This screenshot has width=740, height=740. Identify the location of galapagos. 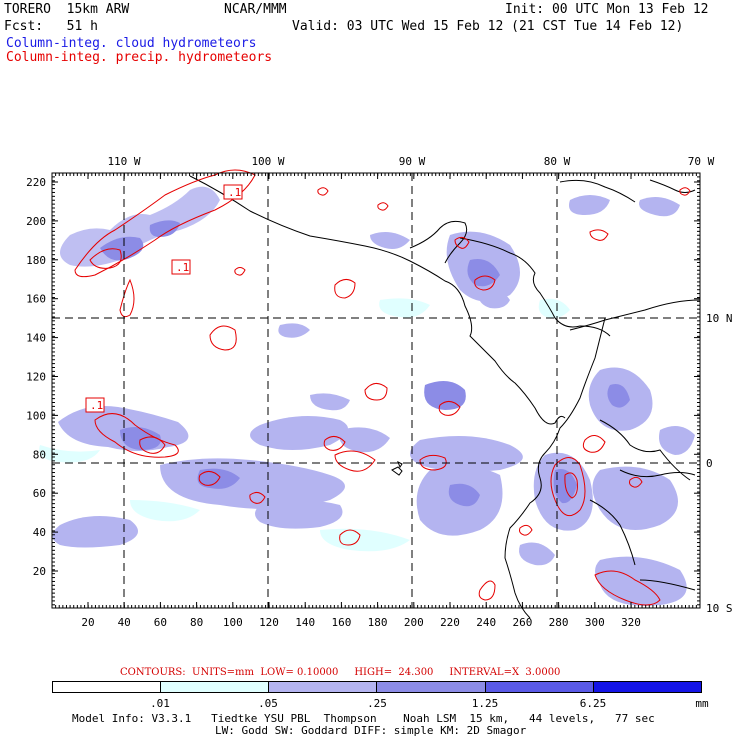
(397, 468).